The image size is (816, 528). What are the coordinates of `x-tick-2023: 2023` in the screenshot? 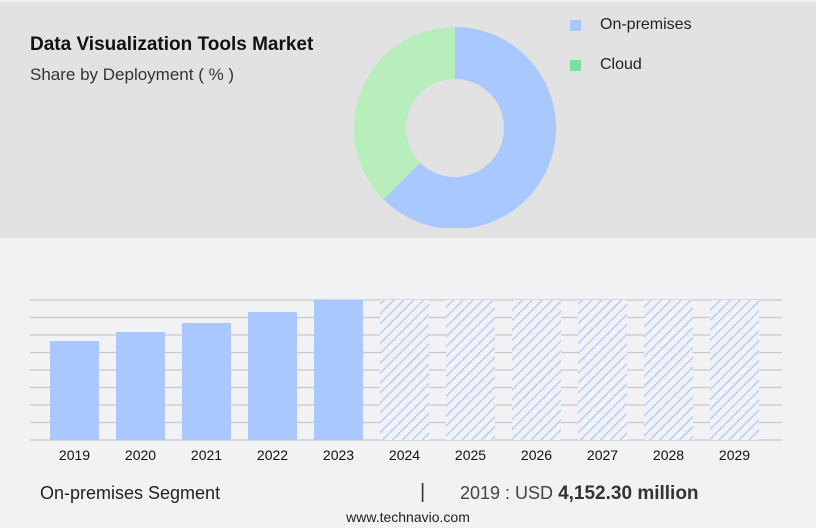 It's located at (338, 455).